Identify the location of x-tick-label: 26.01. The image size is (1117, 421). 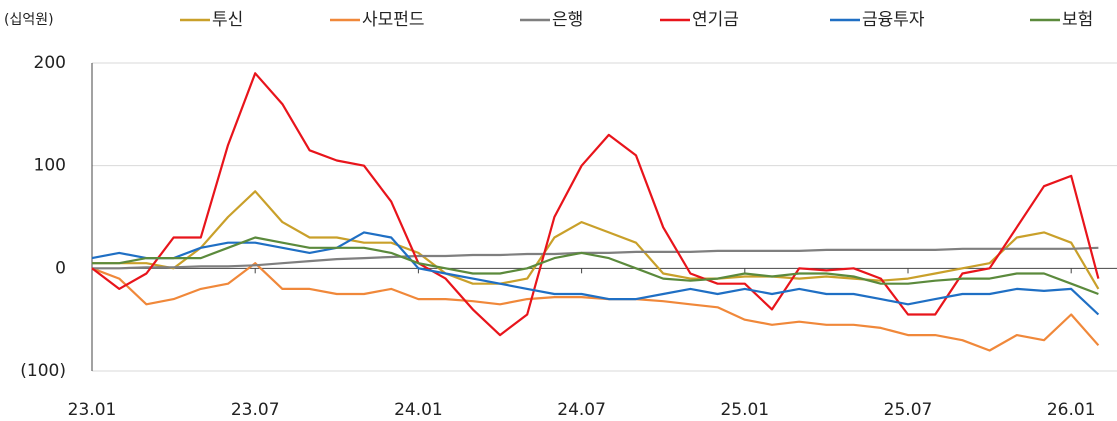
(1071, 410).